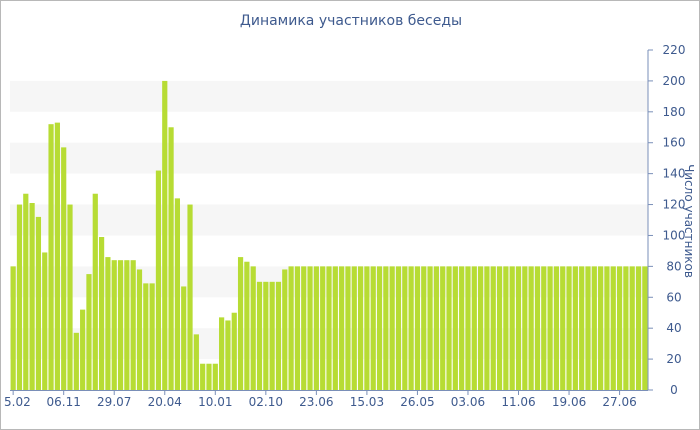  What do you see at coordinates (689, 221) in the screenshot?
I see `y-axis-label: Число участников` at bounding box center [689, 221].